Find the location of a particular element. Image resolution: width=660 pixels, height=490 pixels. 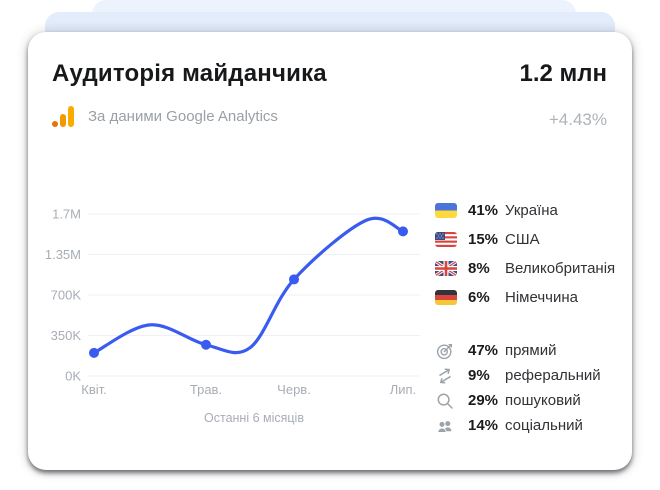

country-percent: 6% is located at coordinates (479, 297).